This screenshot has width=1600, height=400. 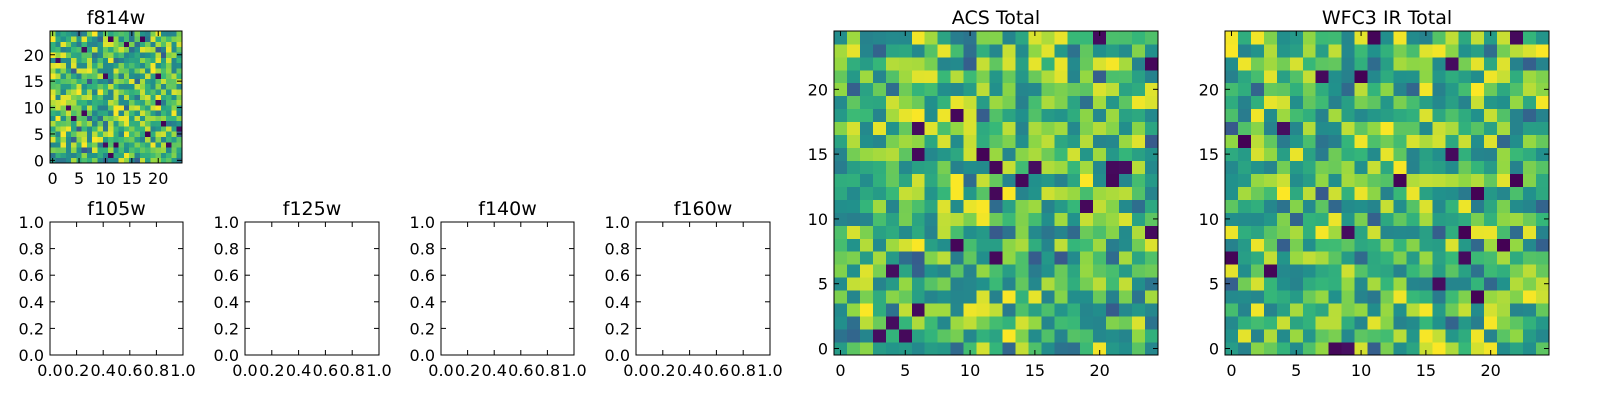 What do you see at coordinates (635, 370) in the screenshot?
I see `x-tick-label: 0.0` at bounding box center [635, 370].